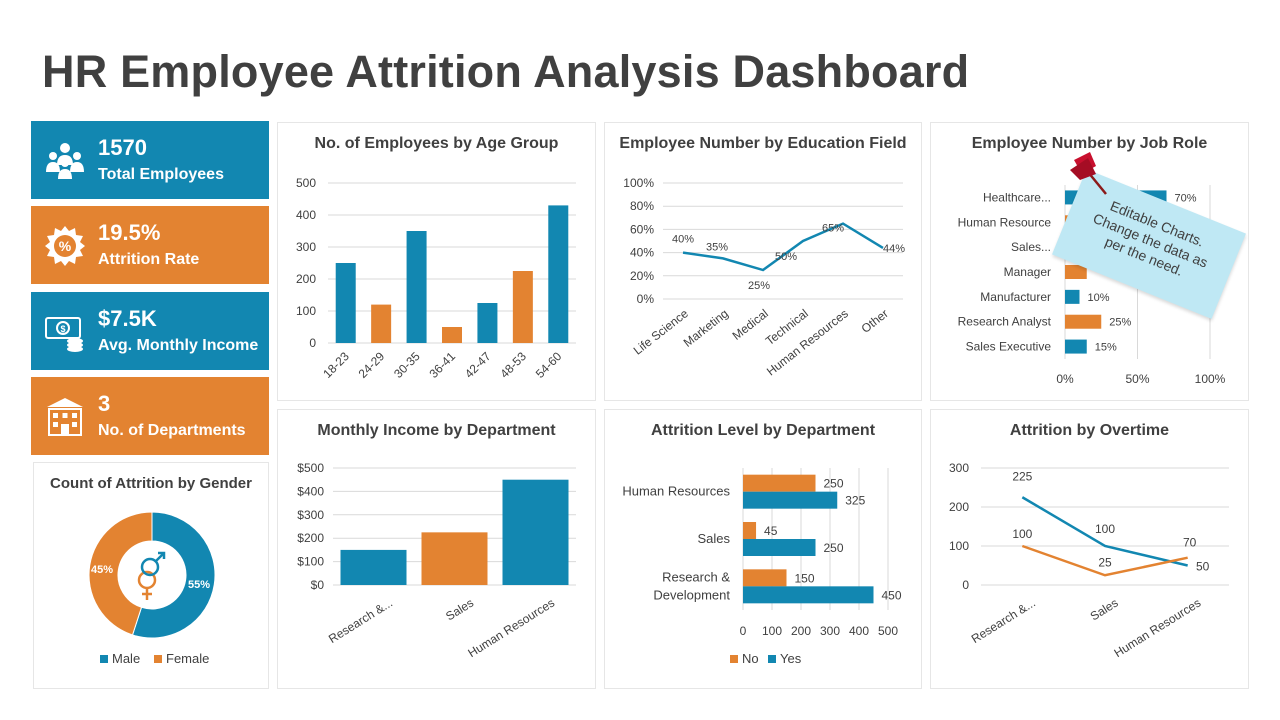  What do you see at coordinates (436, 143) in the screenshot?
I see `chart-title: No. of Employees by Age Group` at bounding box center [436, 143].